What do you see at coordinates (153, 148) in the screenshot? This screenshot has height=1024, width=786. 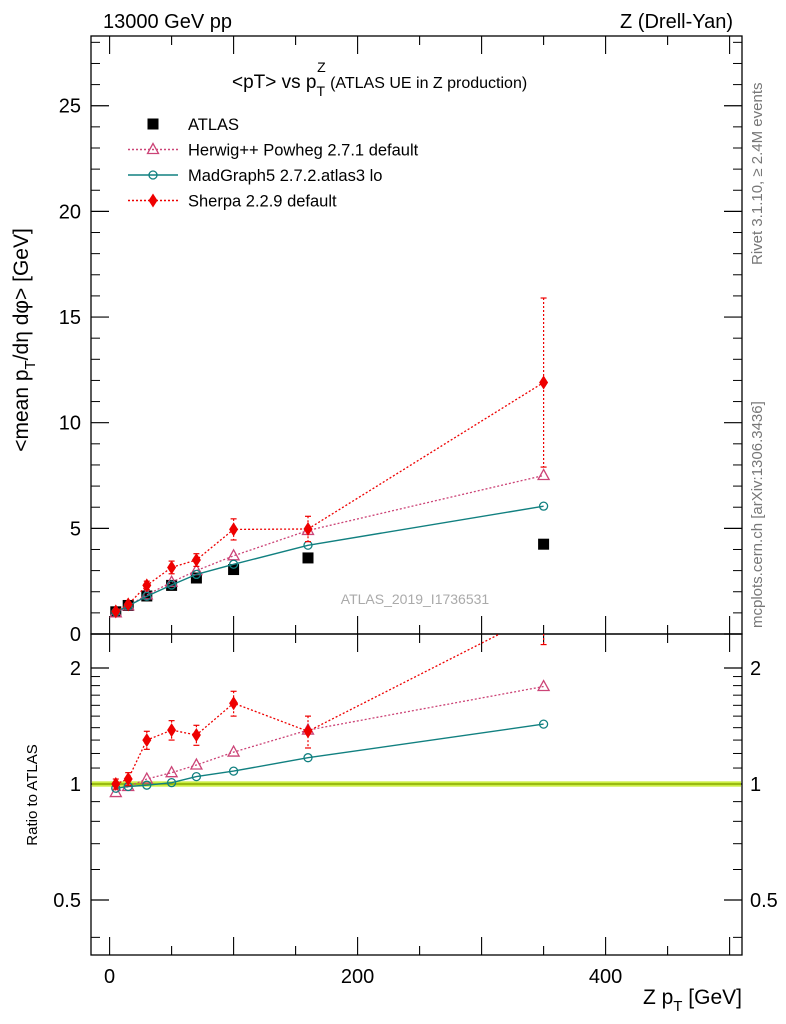 I see `legend-marker-herwig-powheg-2-7-1-default` at bounding box center [153, 148].